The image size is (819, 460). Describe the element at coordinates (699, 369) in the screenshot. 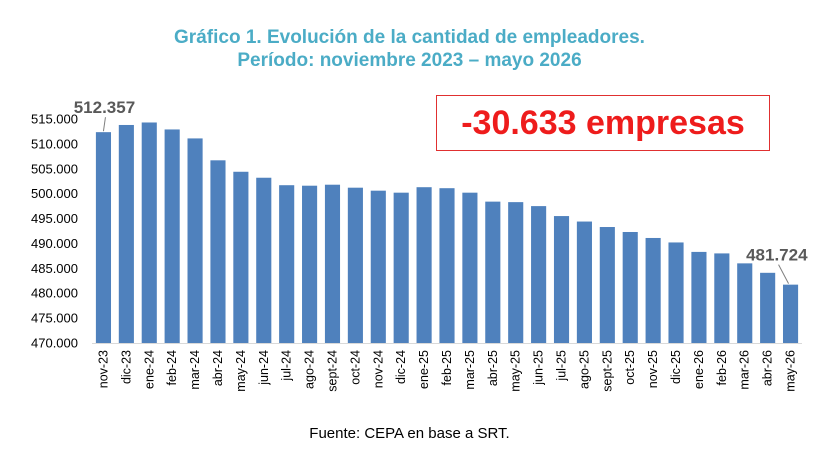

I see `x-tick-label: ene-26` at that location.